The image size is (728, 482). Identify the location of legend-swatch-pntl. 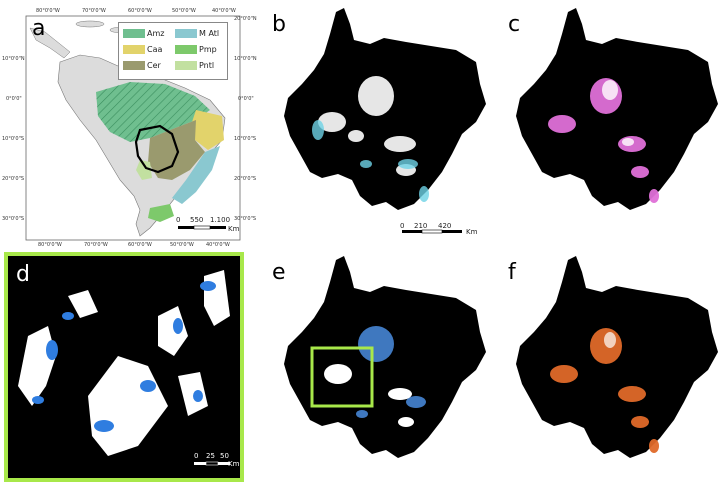
(186, 65).